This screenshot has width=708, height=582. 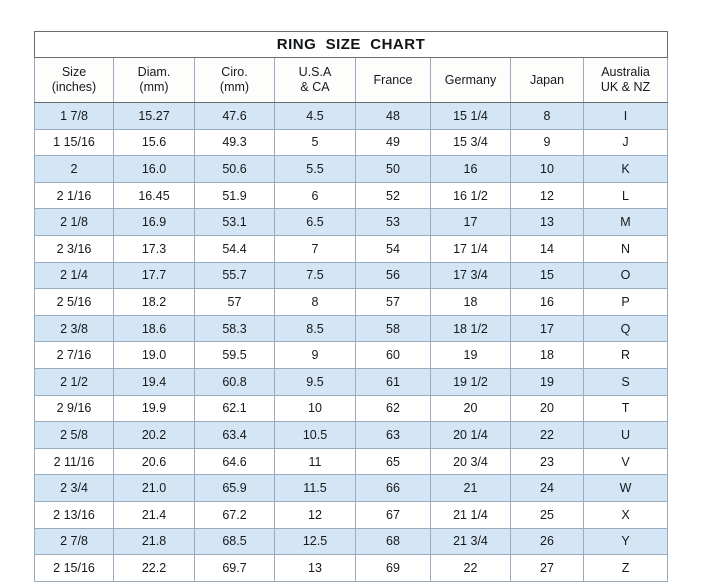 I want to click on table-cell: 63.4, so click(x=234, y=435).